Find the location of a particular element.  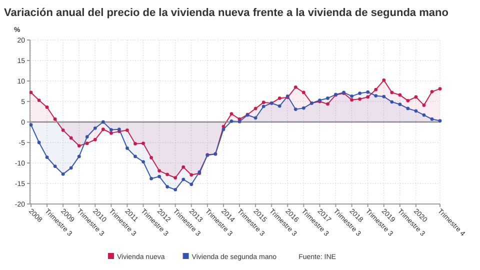

chart-title: Variación anual del precio de la vivienda nueva frente a la vivienda de segunda mano is located at coordinates (226, 13).